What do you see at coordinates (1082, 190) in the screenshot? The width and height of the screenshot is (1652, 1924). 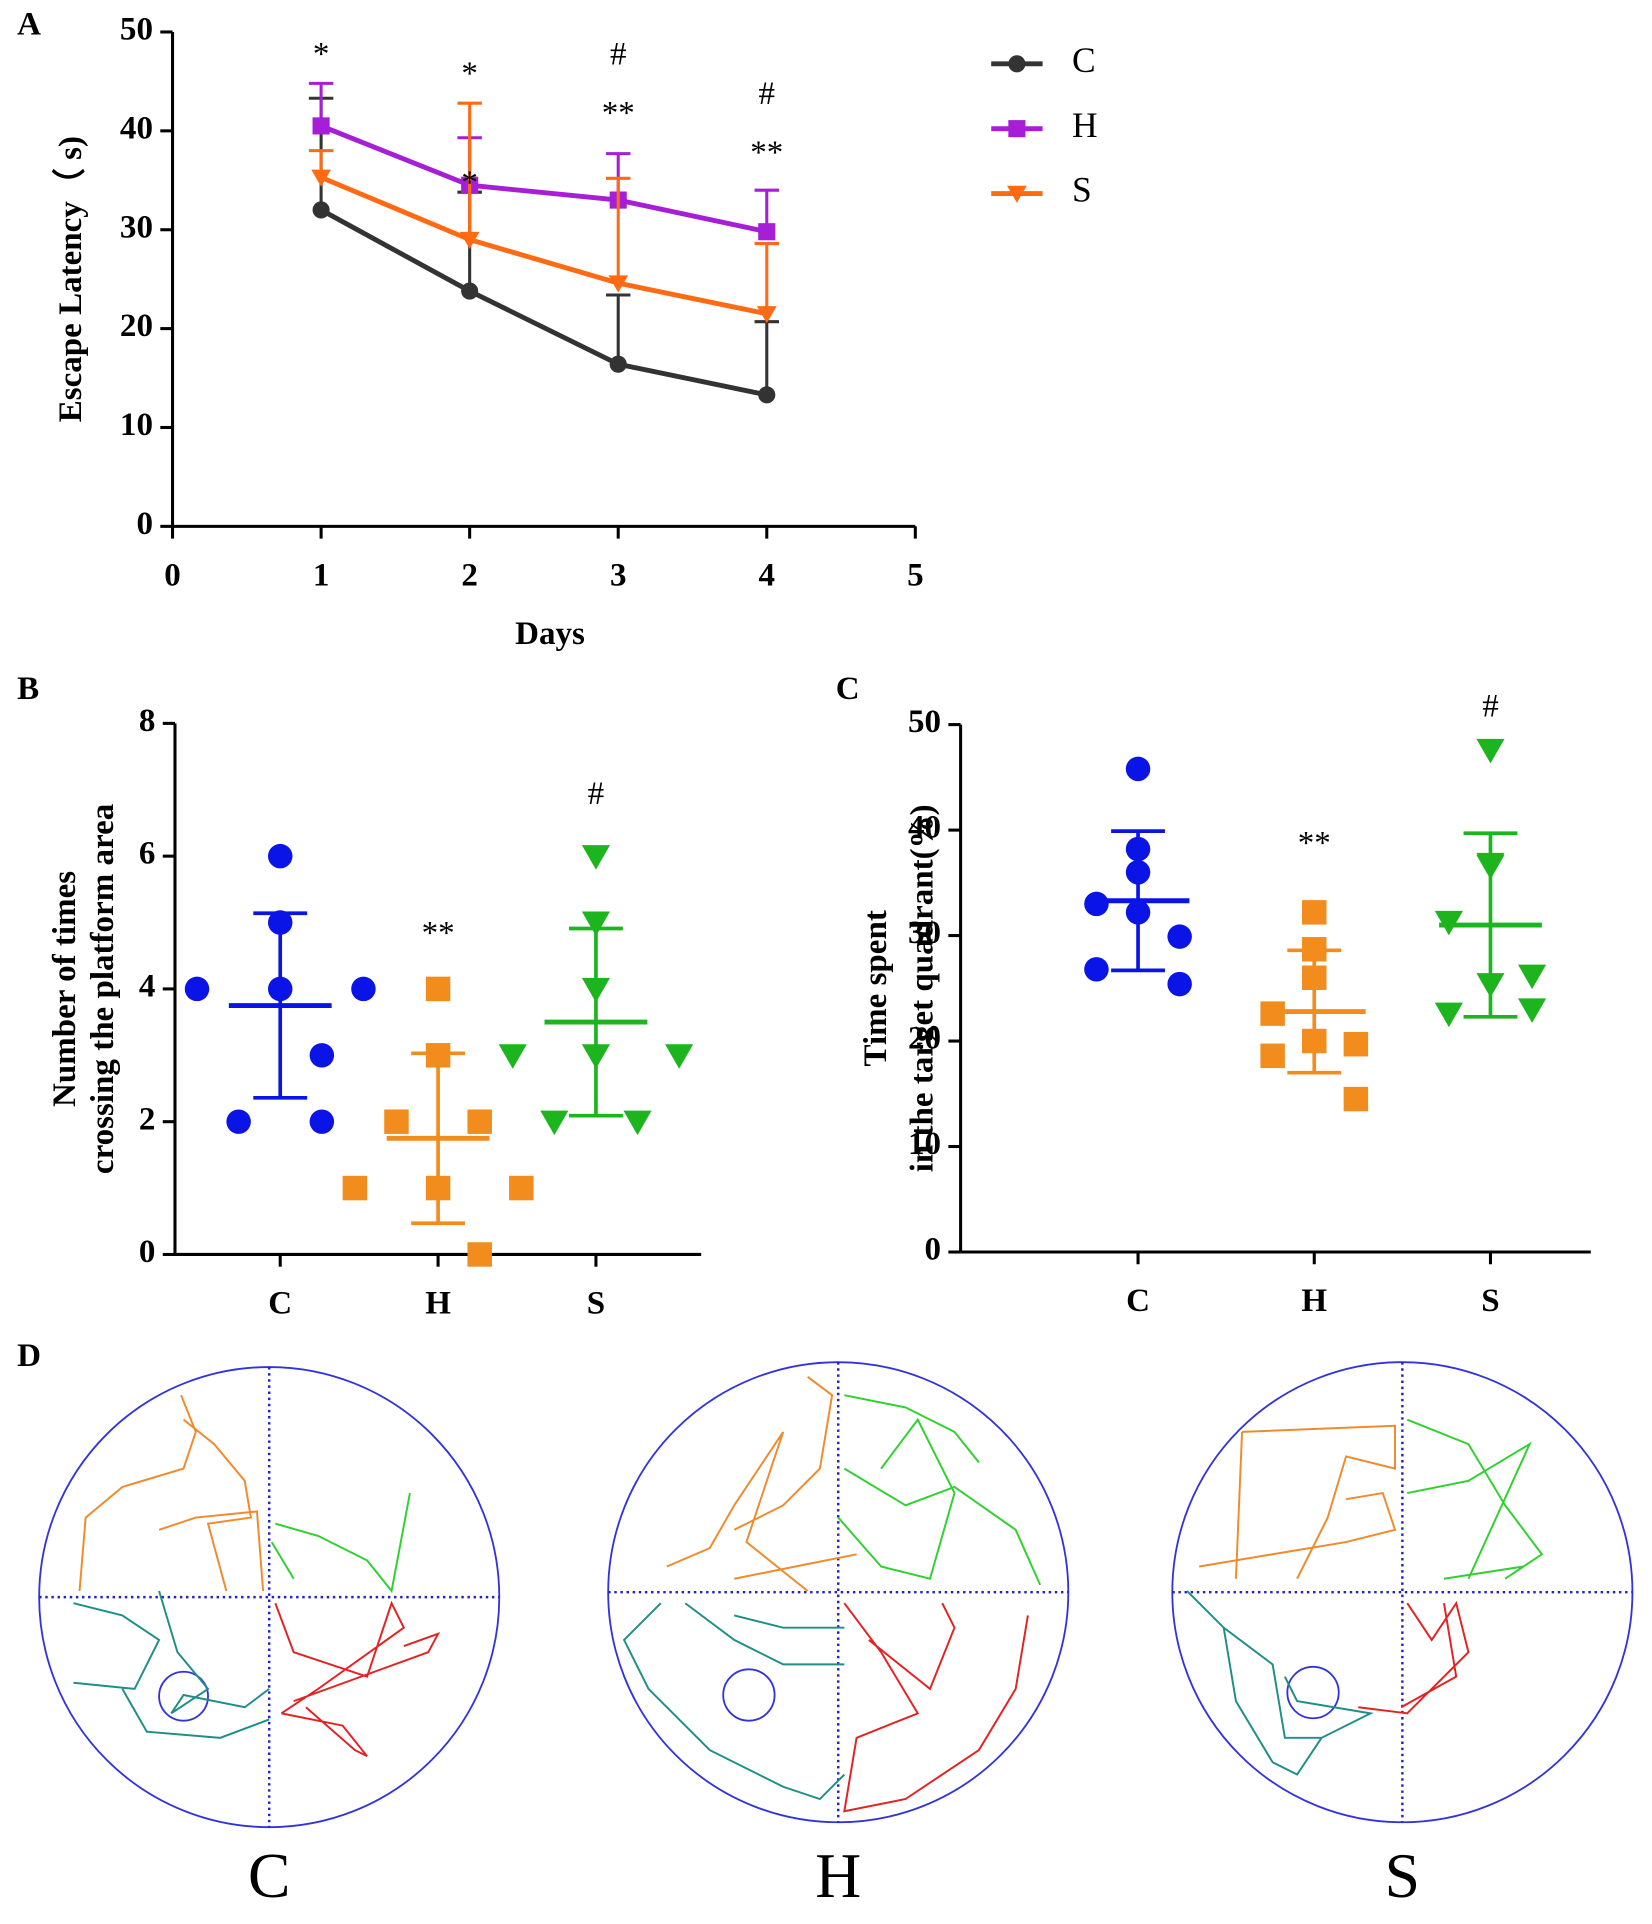 I see `legend-label: S` at bounding box center [1082, 190].